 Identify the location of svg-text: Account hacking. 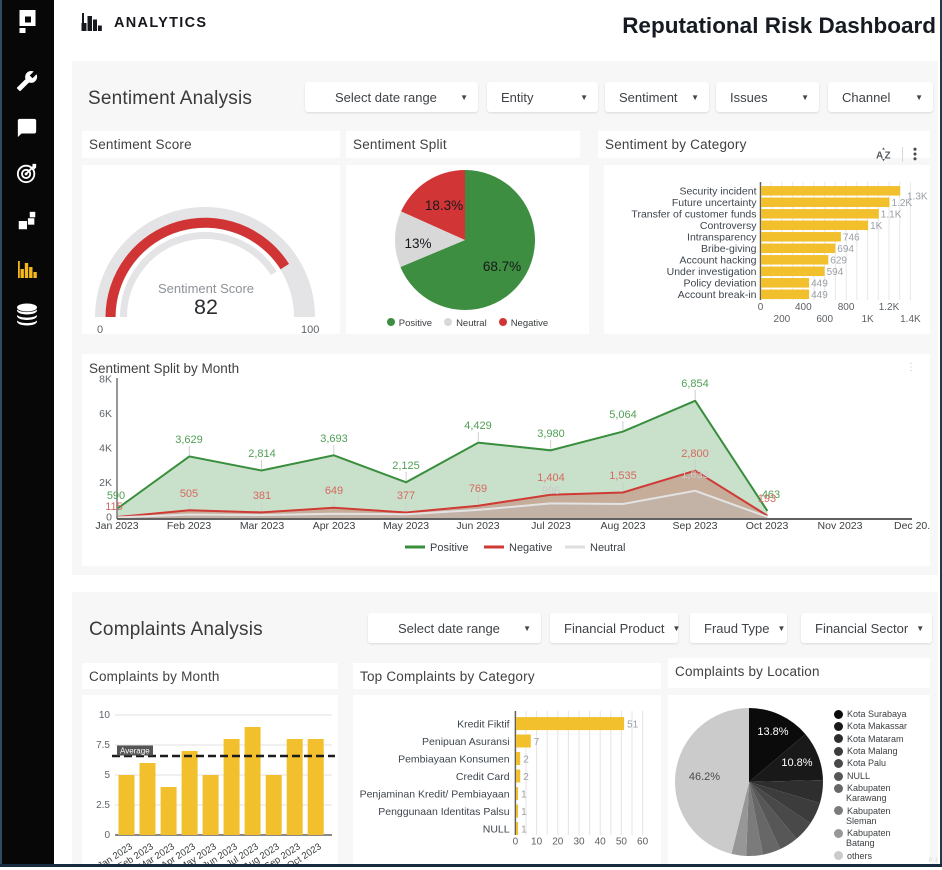
(717, 261).